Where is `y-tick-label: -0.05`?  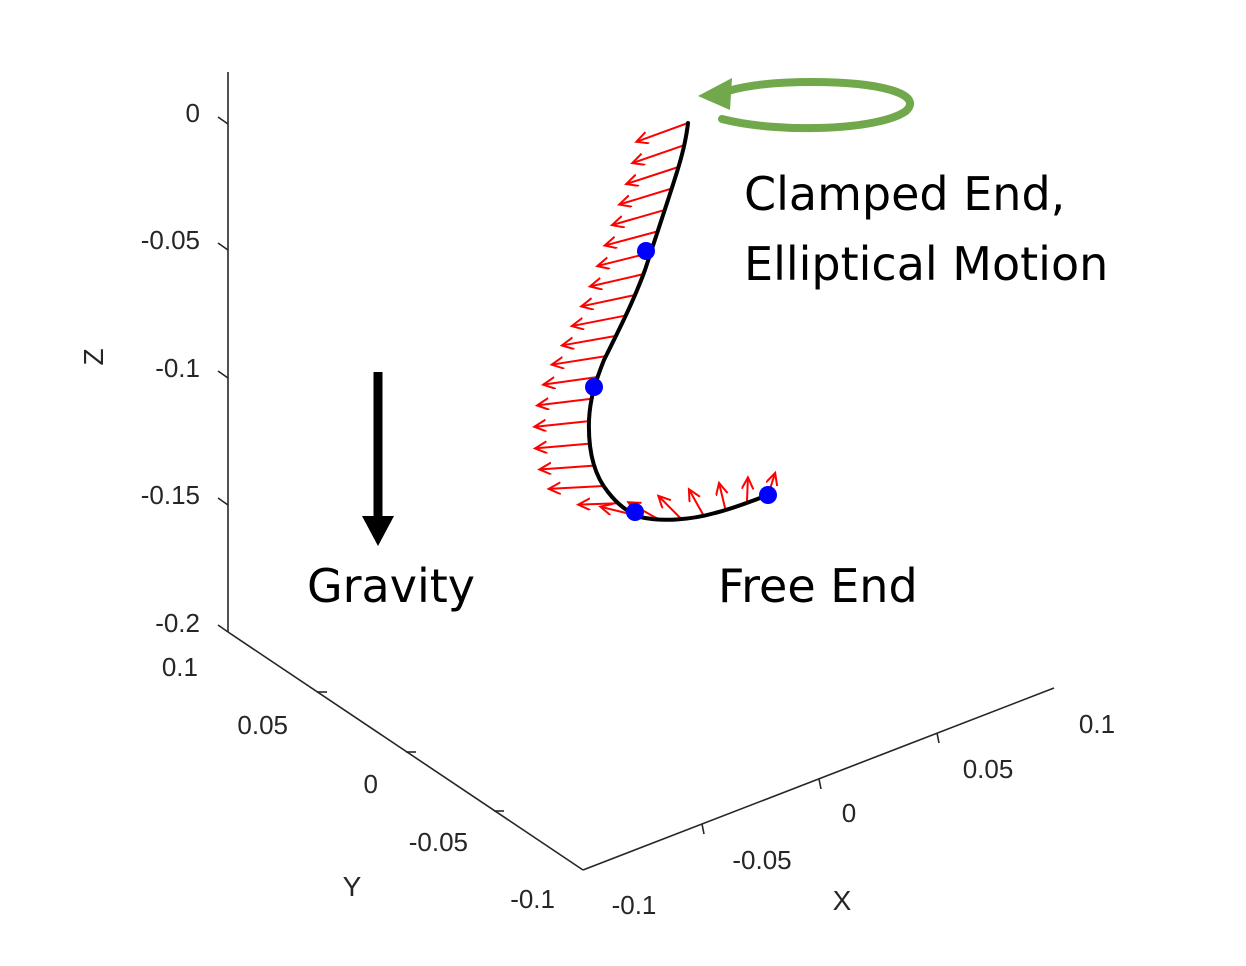
y-tick-label: -0.05 is located at coordinates (438, 842).